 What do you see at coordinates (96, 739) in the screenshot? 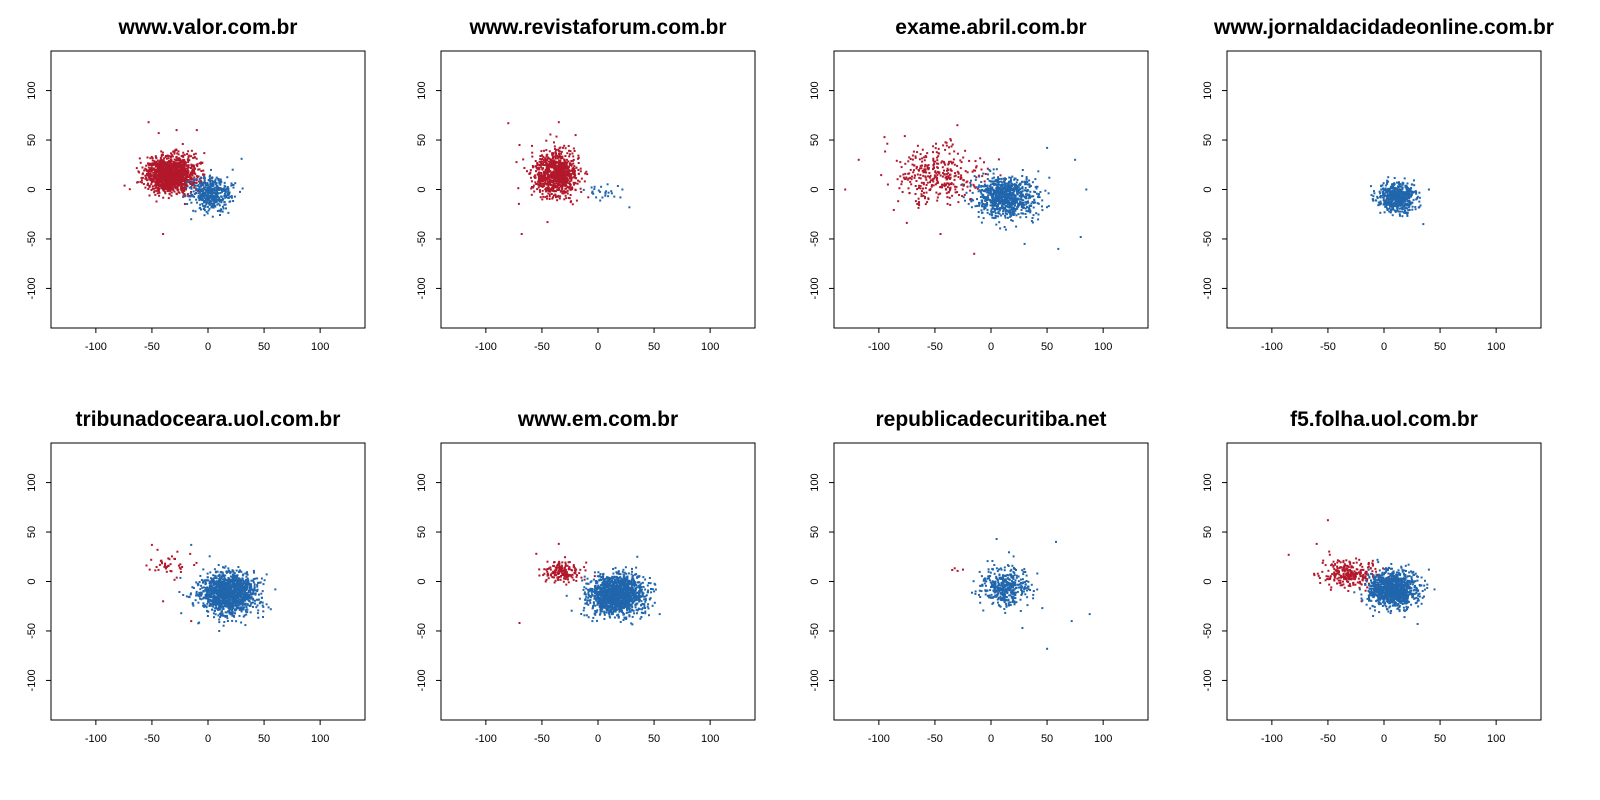
I see `x-tick-label: -100` at bounding box center [96, 739].